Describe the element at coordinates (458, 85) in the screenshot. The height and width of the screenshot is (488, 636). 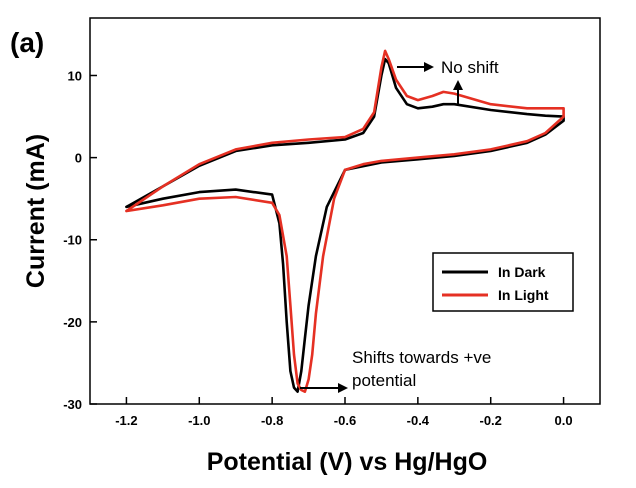
I see `no-shift-arrowhead-up` at that location.